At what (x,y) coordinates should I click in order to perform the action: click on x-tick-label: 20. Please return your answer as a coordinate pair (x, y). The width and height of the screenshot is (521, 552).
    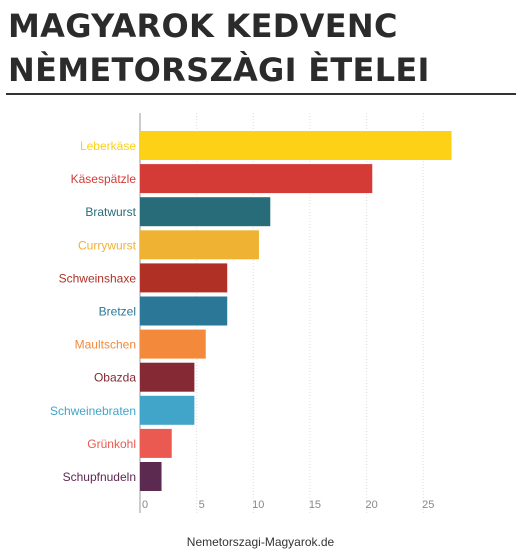
    Looking at the image, I should click on (371, 505).